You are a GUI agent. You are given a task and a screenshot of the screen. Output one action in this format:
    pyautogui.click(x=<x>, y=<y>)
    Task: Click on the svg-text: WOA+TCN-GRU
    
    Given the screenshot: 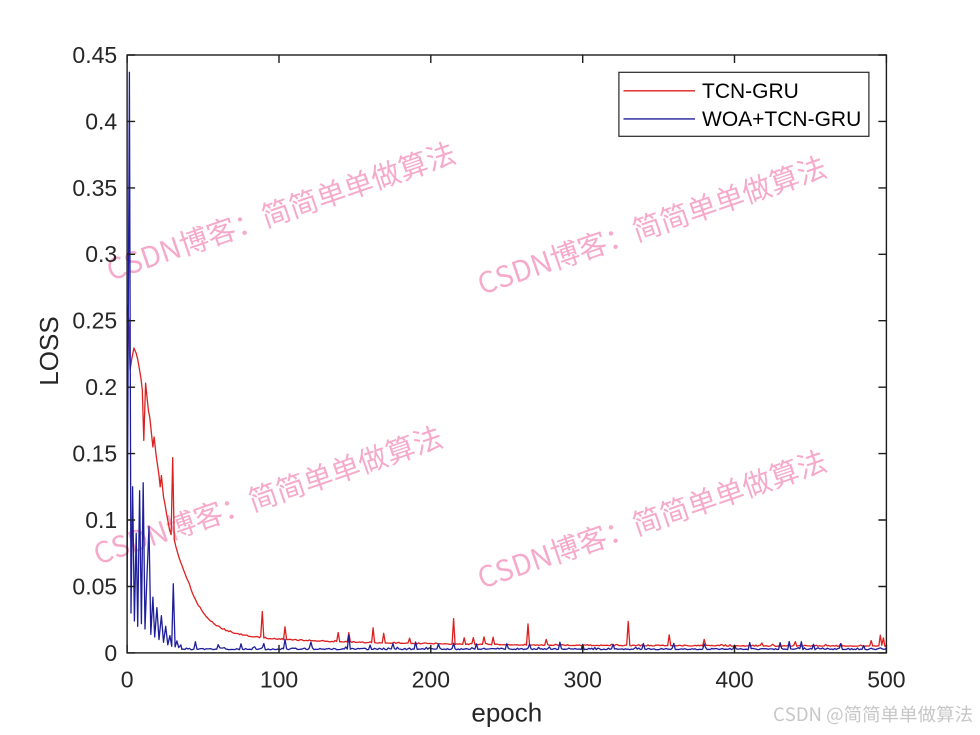 What is the action you would take?
    pyautogui.click(x=781, y=119)
    